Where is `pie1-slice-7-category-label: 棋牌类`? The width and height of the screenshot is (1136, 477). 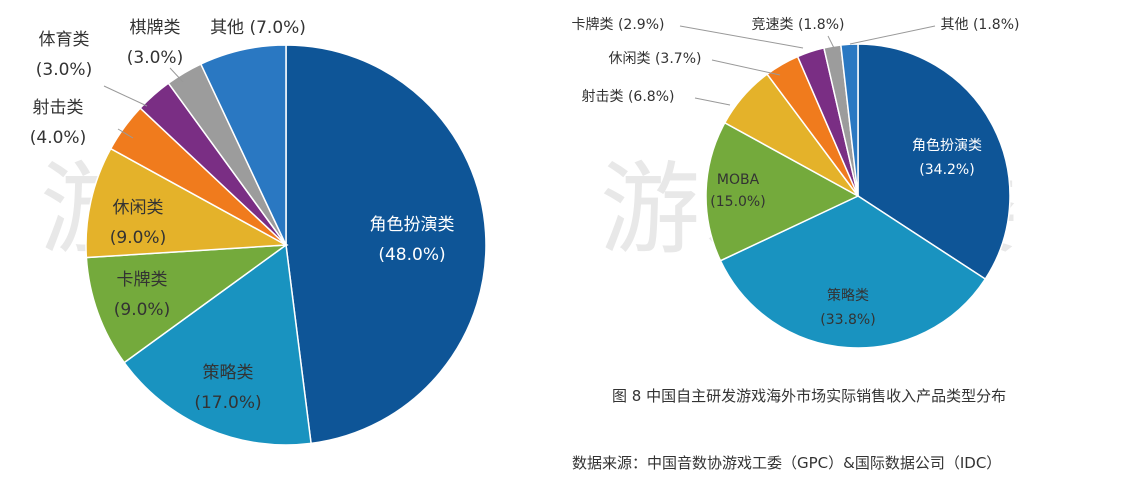 pie1-slice-7-category-label: 棋牌类 is located at coordinates (155, 28).